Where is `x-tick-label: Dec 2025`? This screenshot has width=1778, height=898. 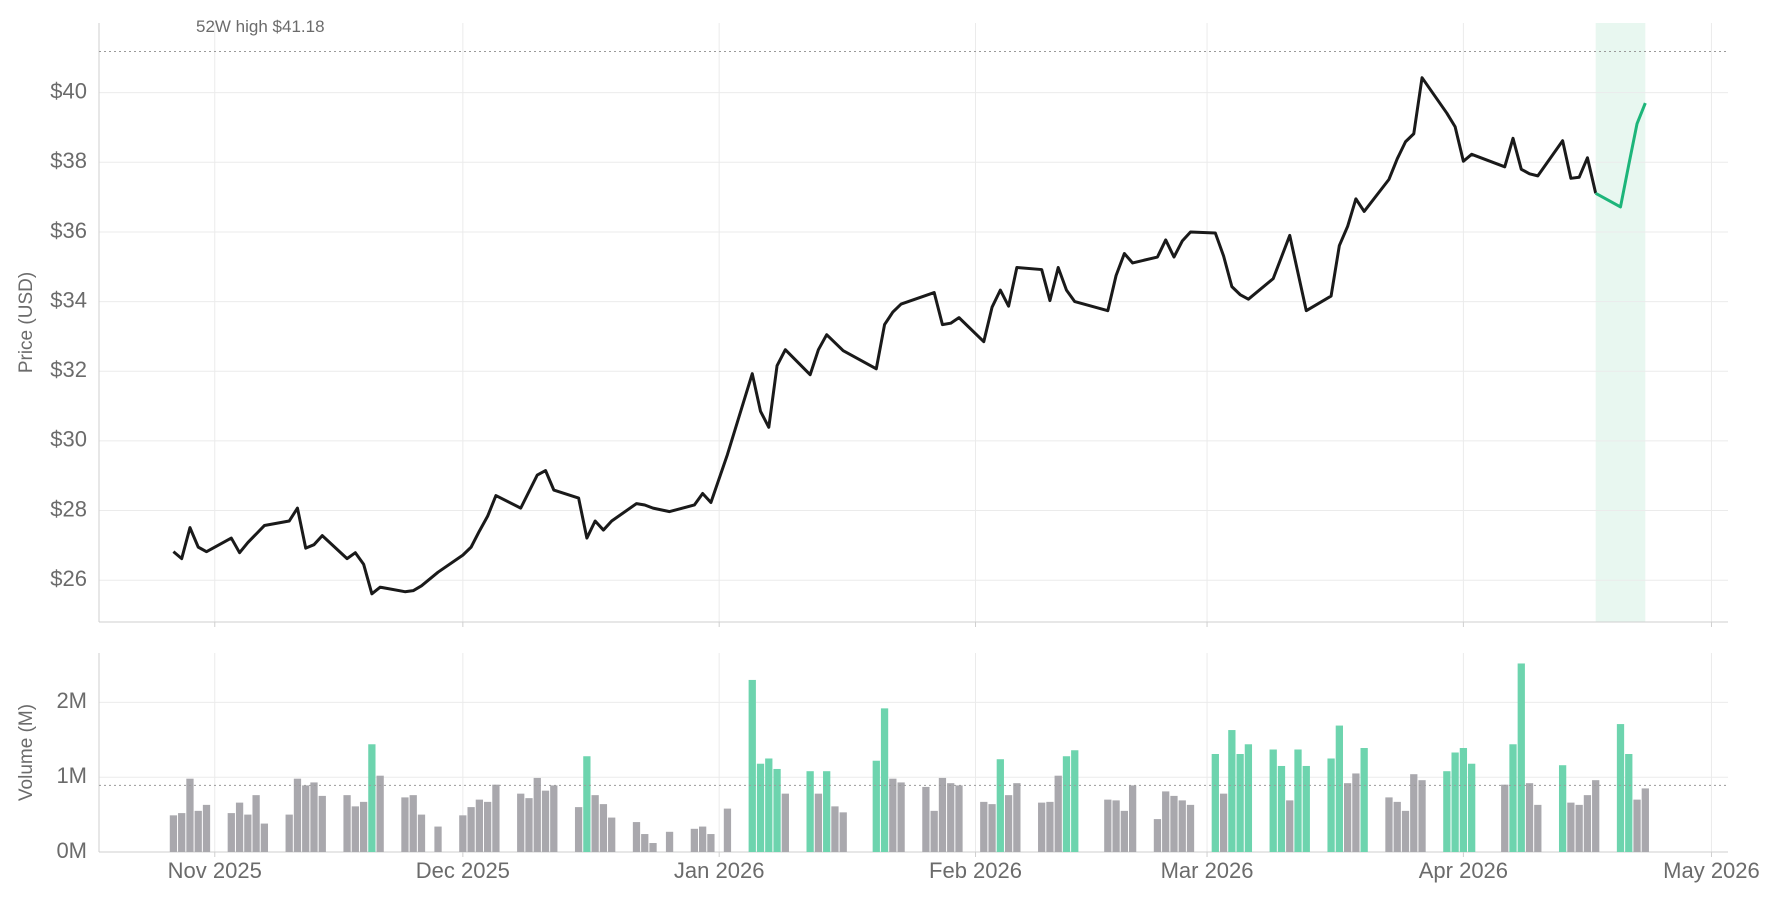
x-tick-label: Dec 2025 is located at coordinates (463, 870).